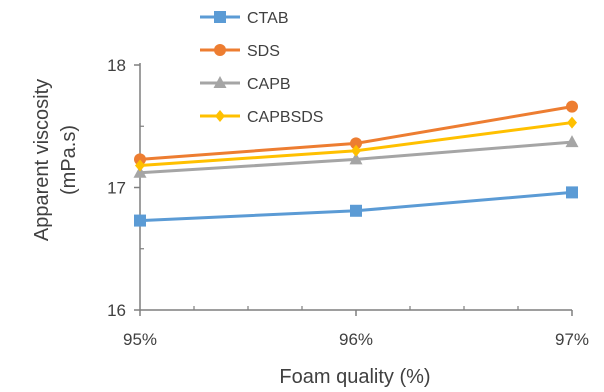 The height and width of the screenshot is (392, 604). I want to click on legend-label: CAPBSDS, so click(285, 117).